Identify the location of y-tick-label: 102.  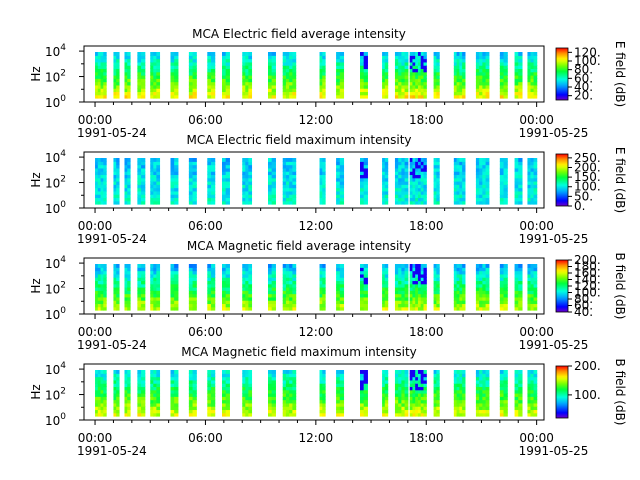
(55, 183).